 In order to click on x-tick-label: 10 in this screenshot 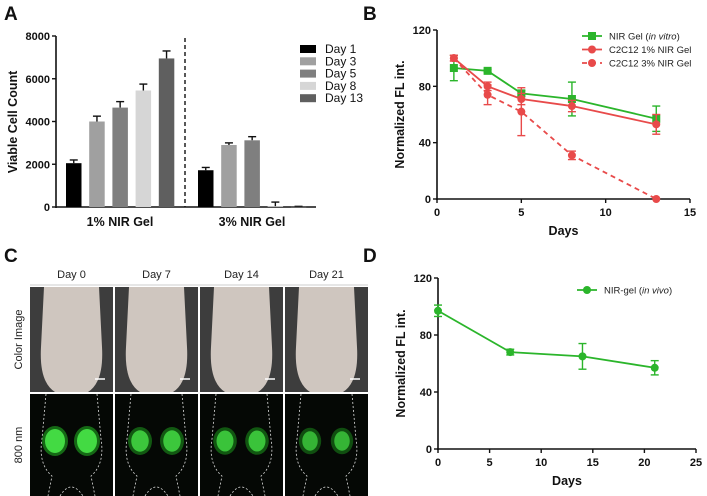, I will do `click(606, 213)`.